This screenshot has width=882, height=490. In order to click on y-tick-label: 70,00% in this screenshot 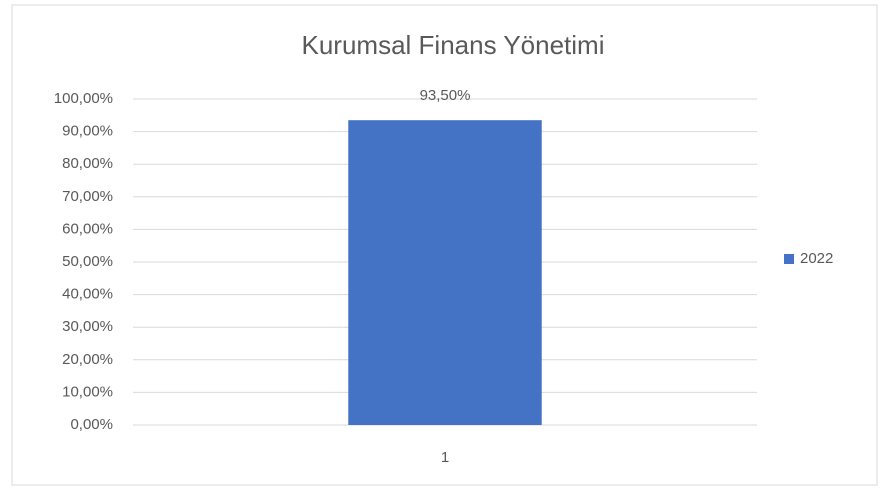, I will do `click(87, 196)`.